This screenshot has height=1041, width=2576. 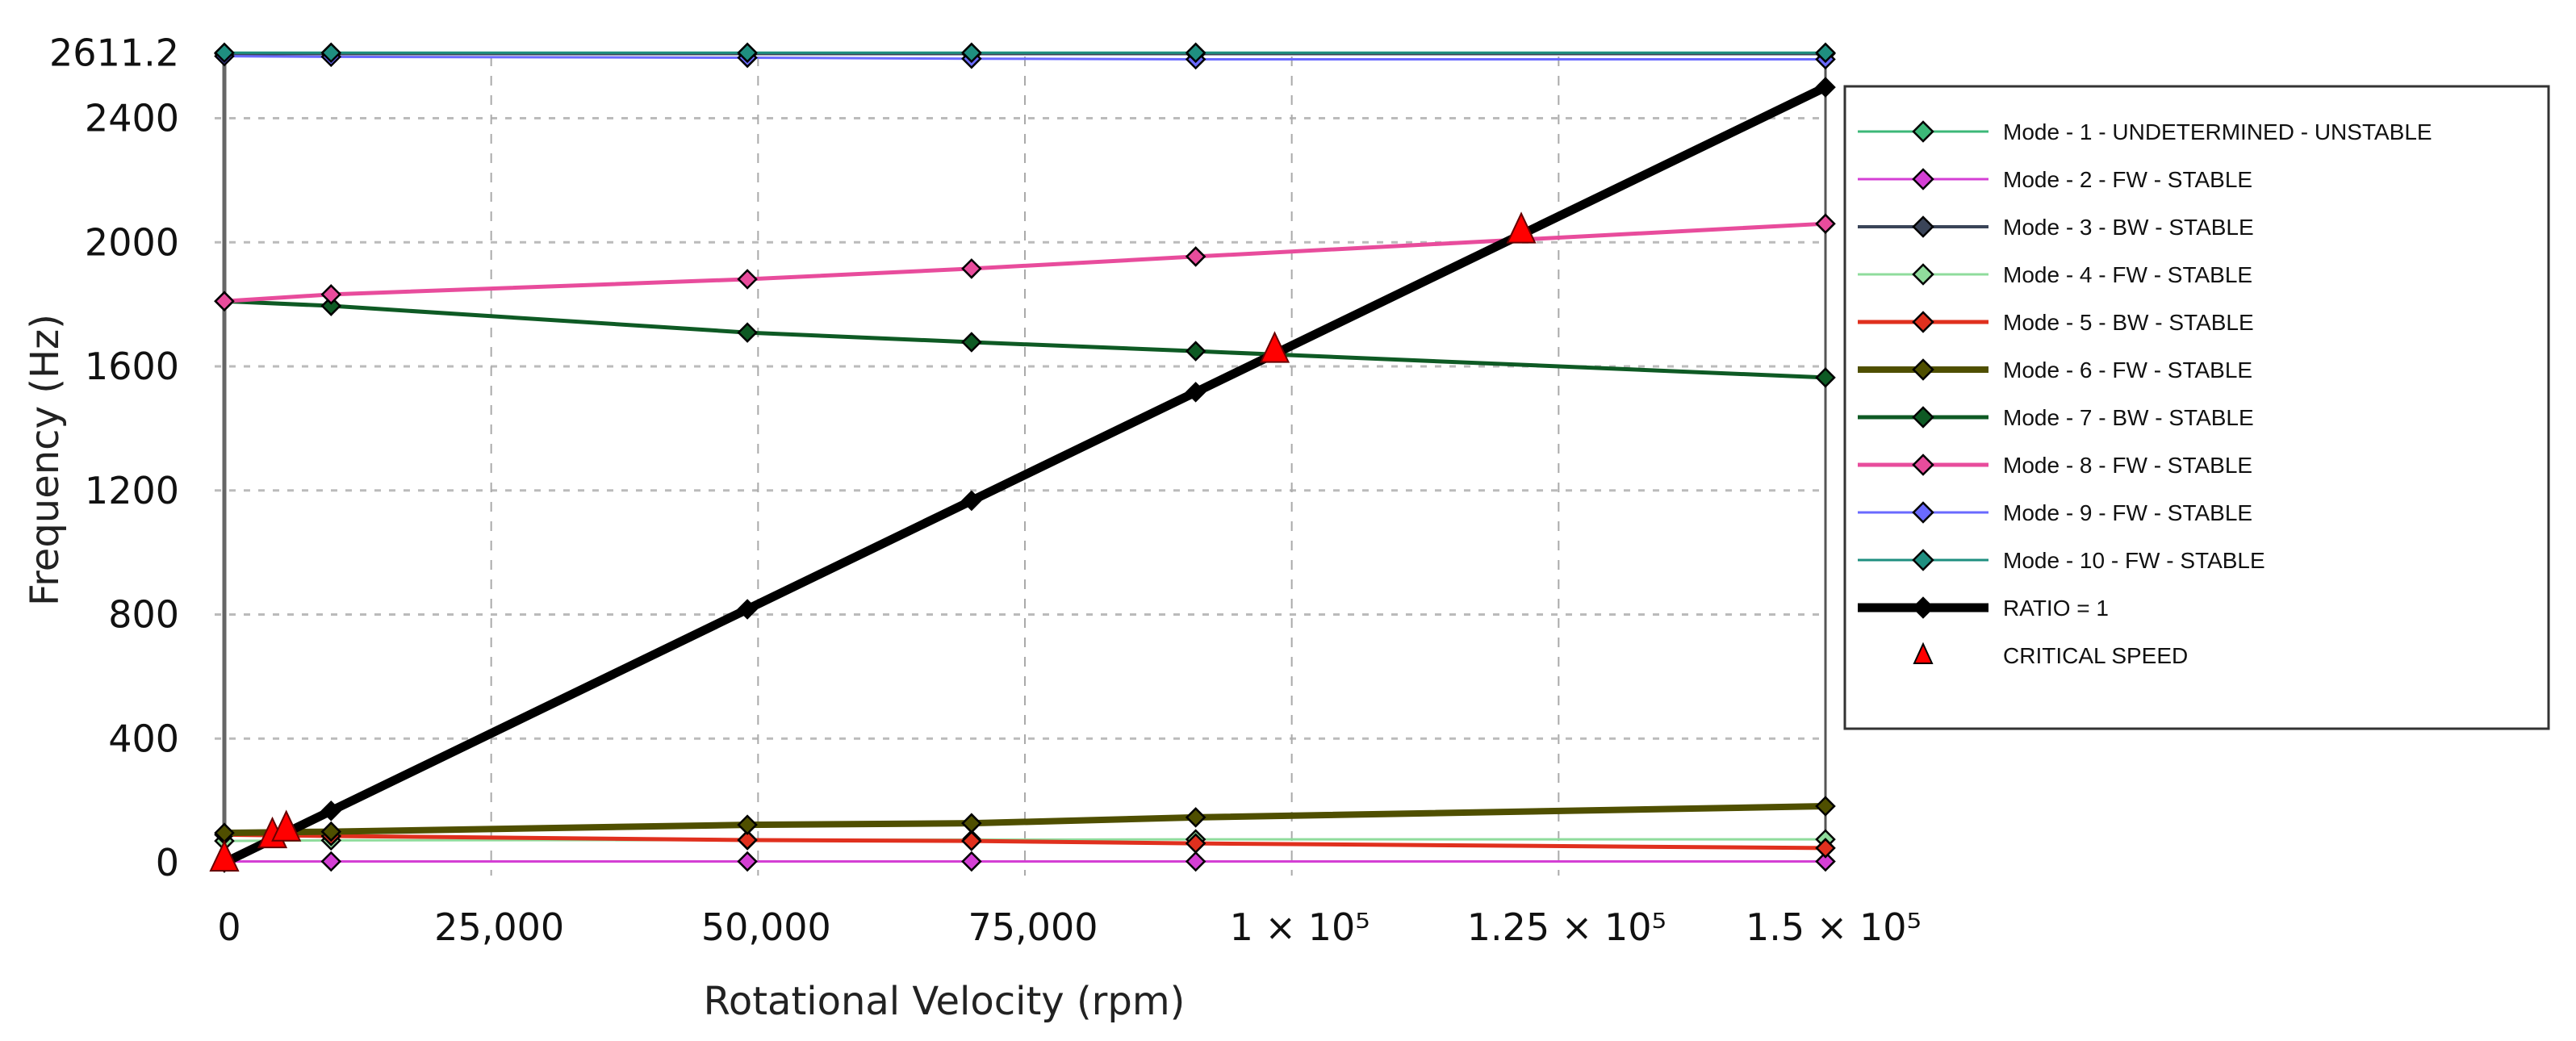 I want to click on x-tick-label: 1.25 × 10⁵, so click(x=1566, y=927).